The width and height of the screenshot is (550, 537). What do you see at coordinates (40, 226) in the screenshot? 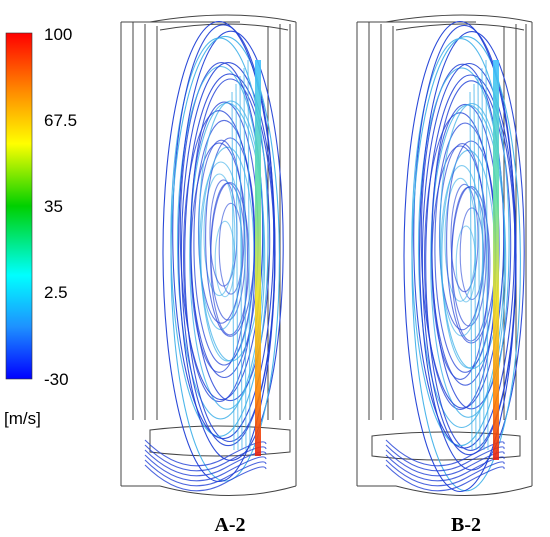
I see `colorbar: 100 67.5 35 2.5 -30 [m/s]` at bounding box center [40, 226].